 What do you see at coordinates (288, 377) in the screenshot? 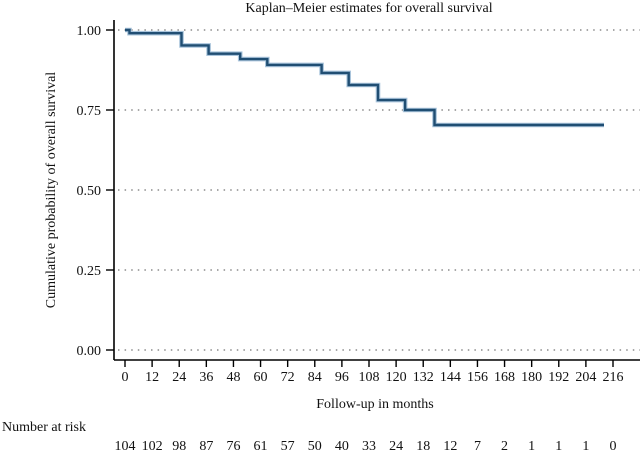
I see `x-tick-label: 72` at bounding box center [288, 377].